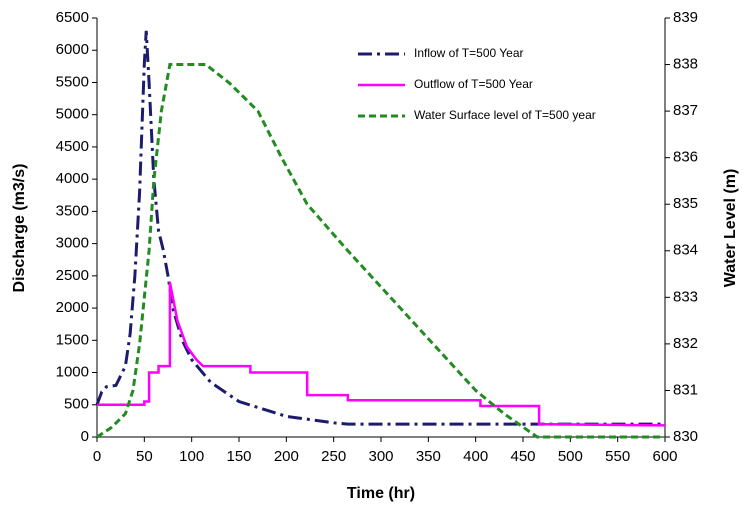 The image size is (744, 505). Describe the element at coordinates (72, 275) in the screenshot. I see `y-tick-label: 2500` at that location.